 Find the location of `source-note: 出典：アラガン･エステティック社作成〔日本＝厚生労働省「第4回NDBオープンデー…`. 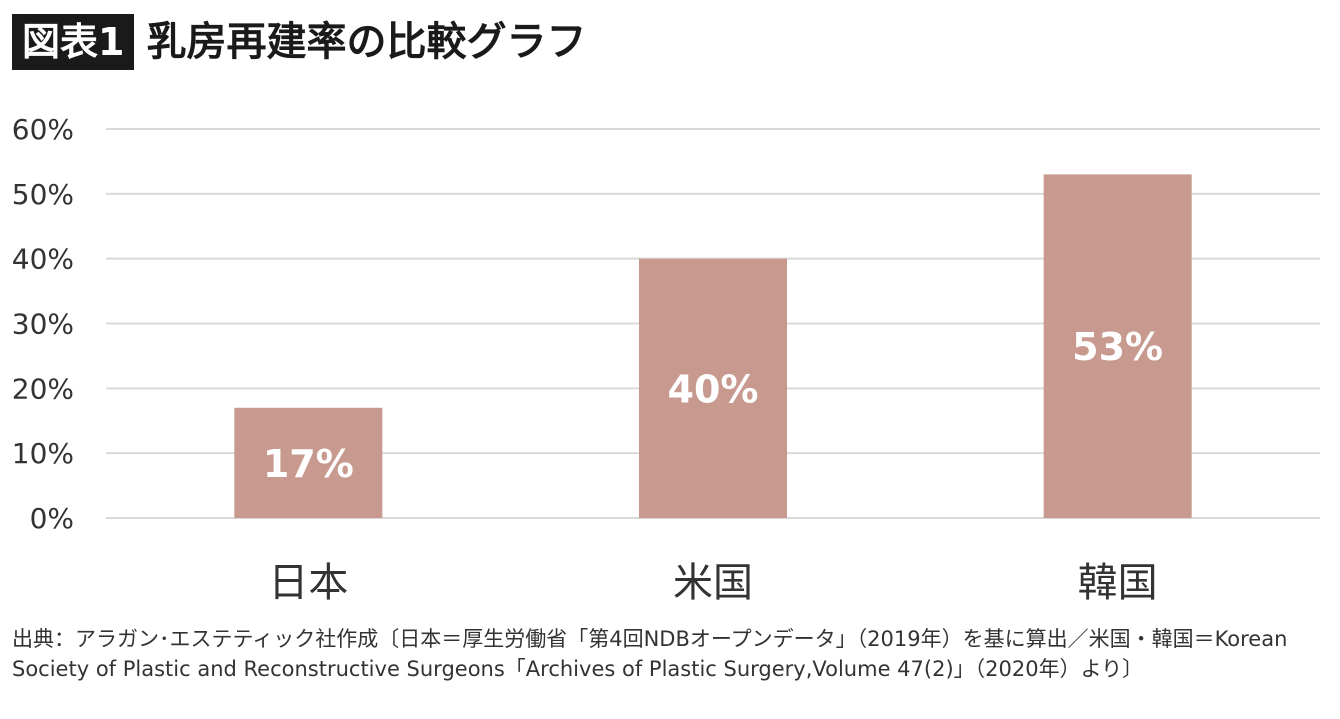

source-note: 出典：アラガン･エステティック社作成〔日本＝厚生労働省「第4回NDBオープンデー… is located at coordinates (650, 654).